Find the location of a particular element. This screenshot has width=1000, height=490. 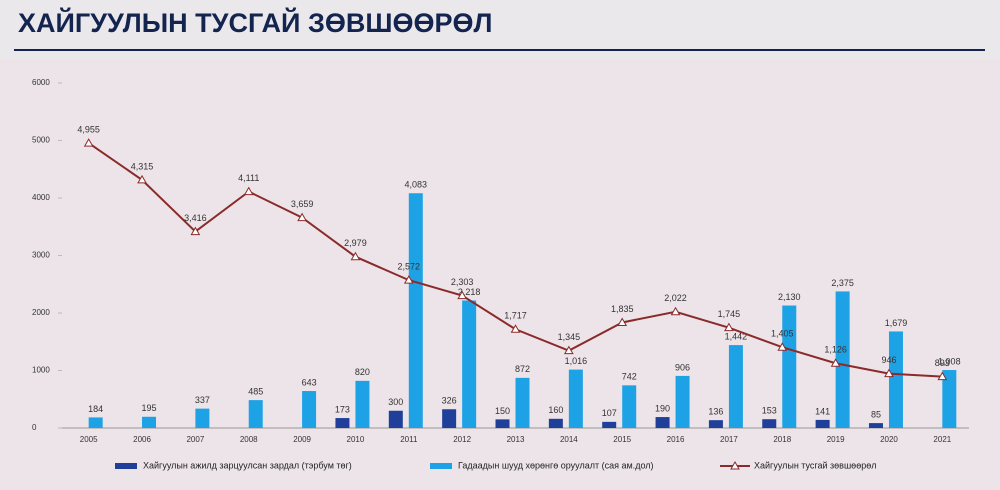

data-label: 1,016 is located at coordinates (576, 361).